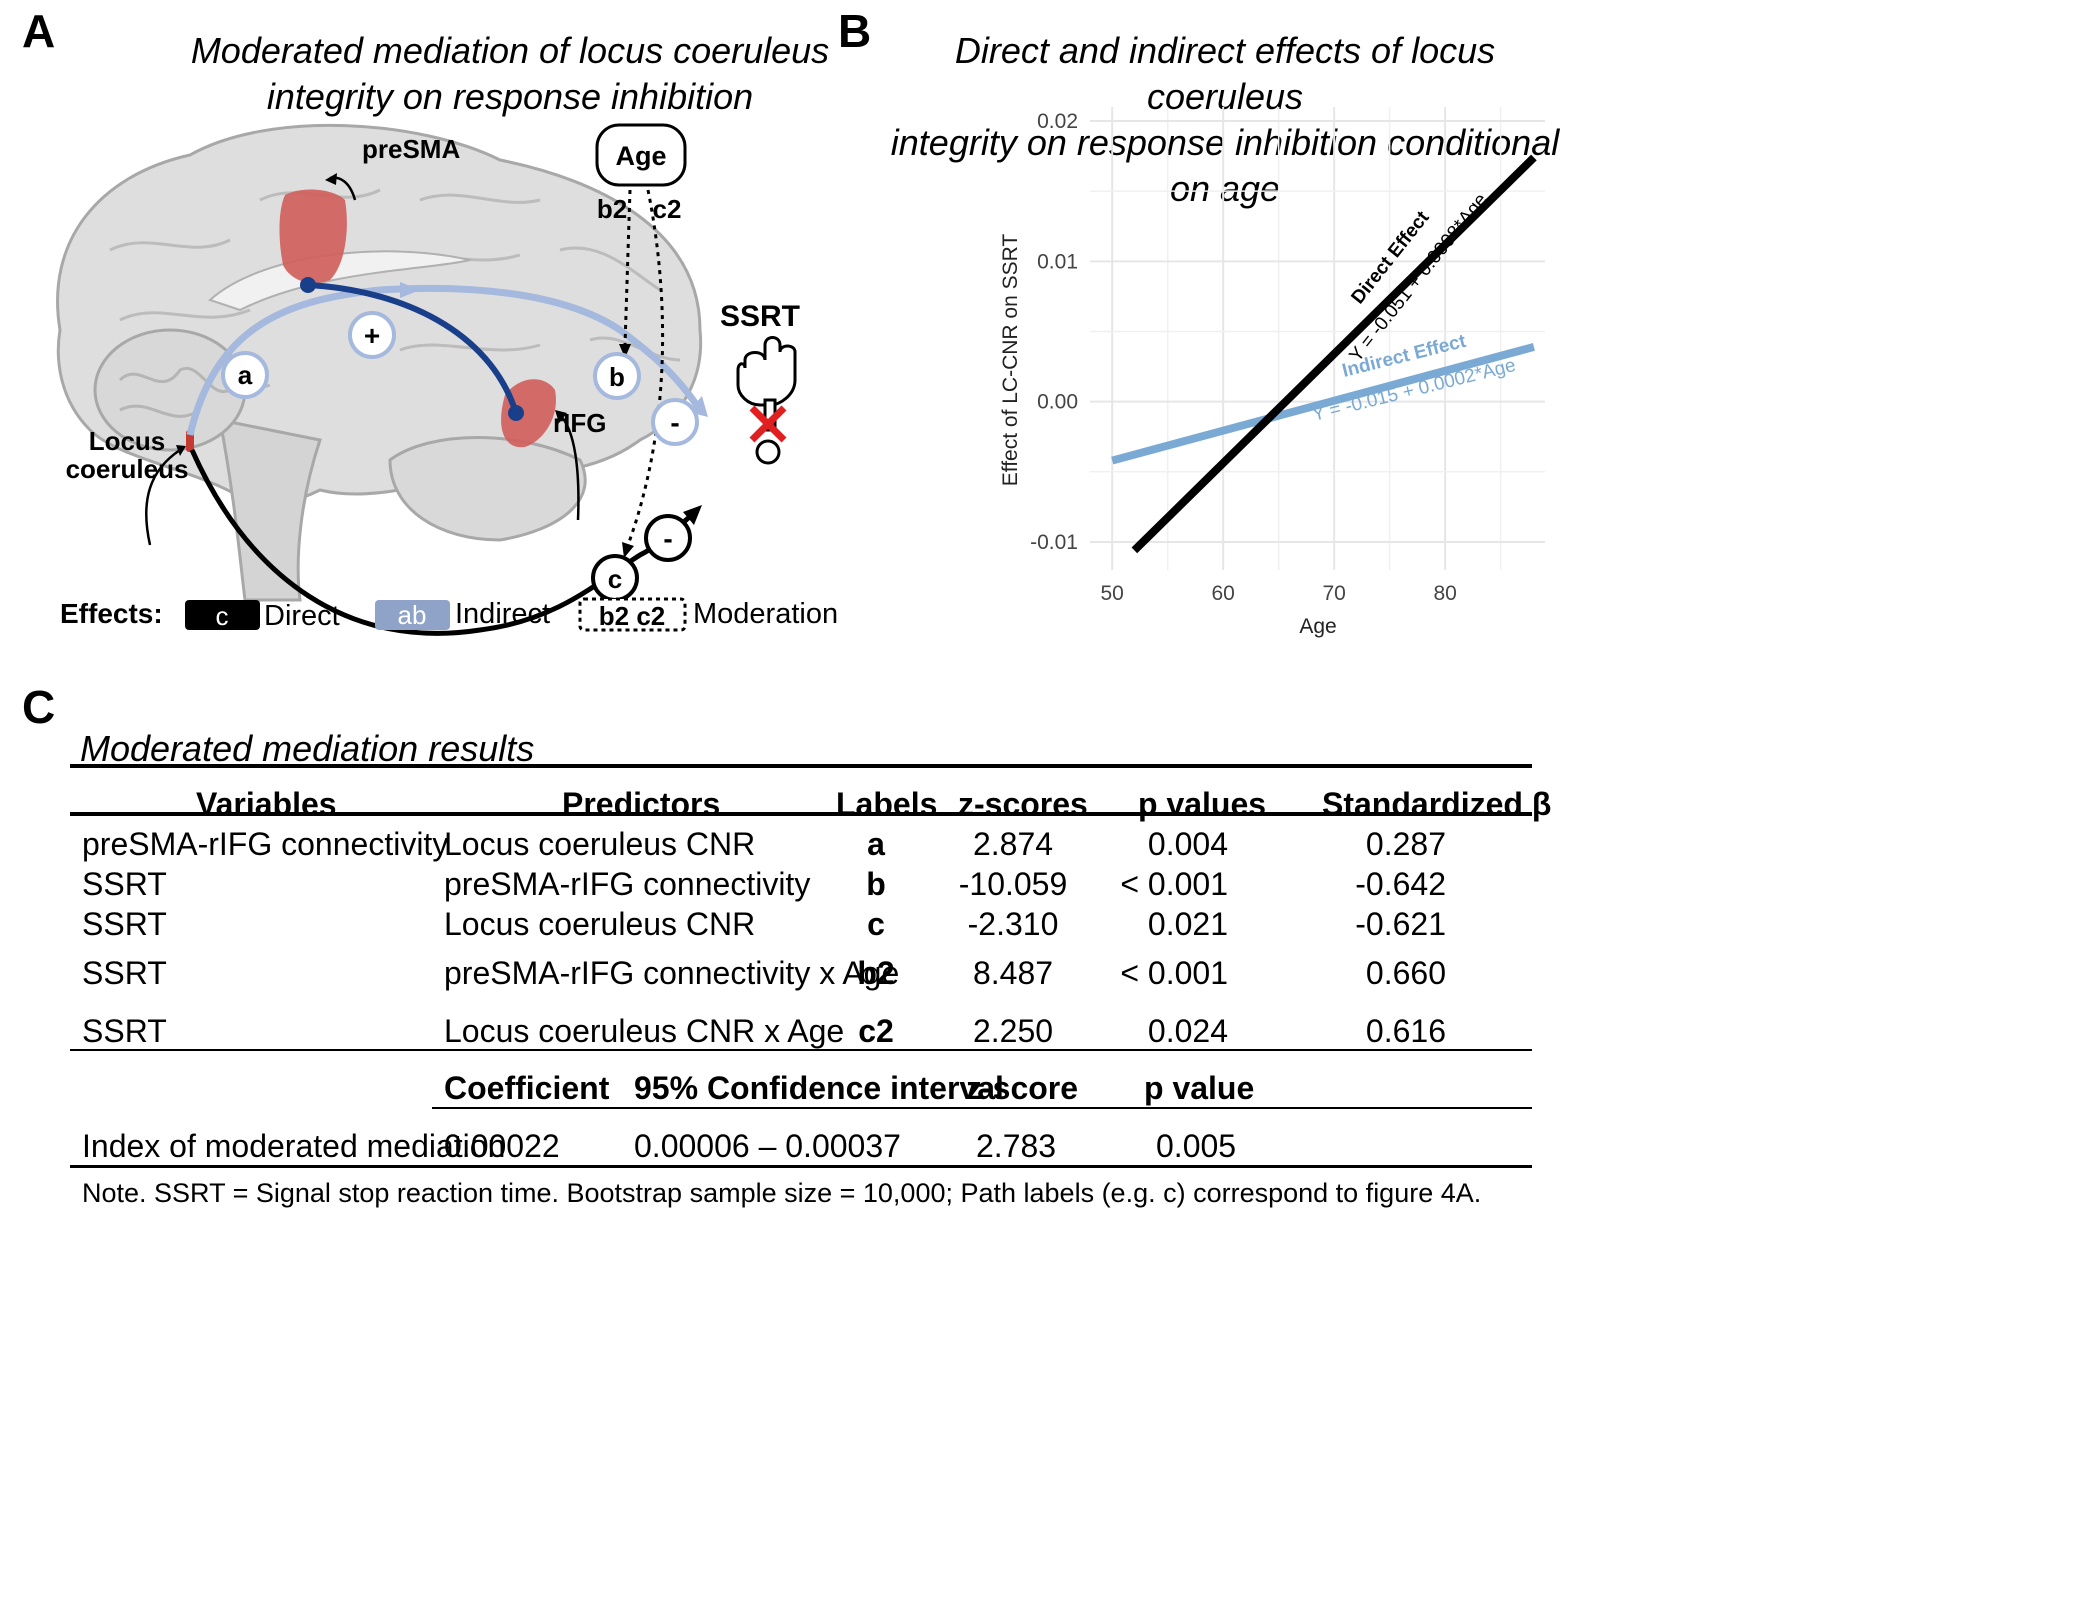 Image resolution: width=2079 pixels, height=1620 pixels. I want to click on legend-indirect-key-text: ab, so click(412, 615).